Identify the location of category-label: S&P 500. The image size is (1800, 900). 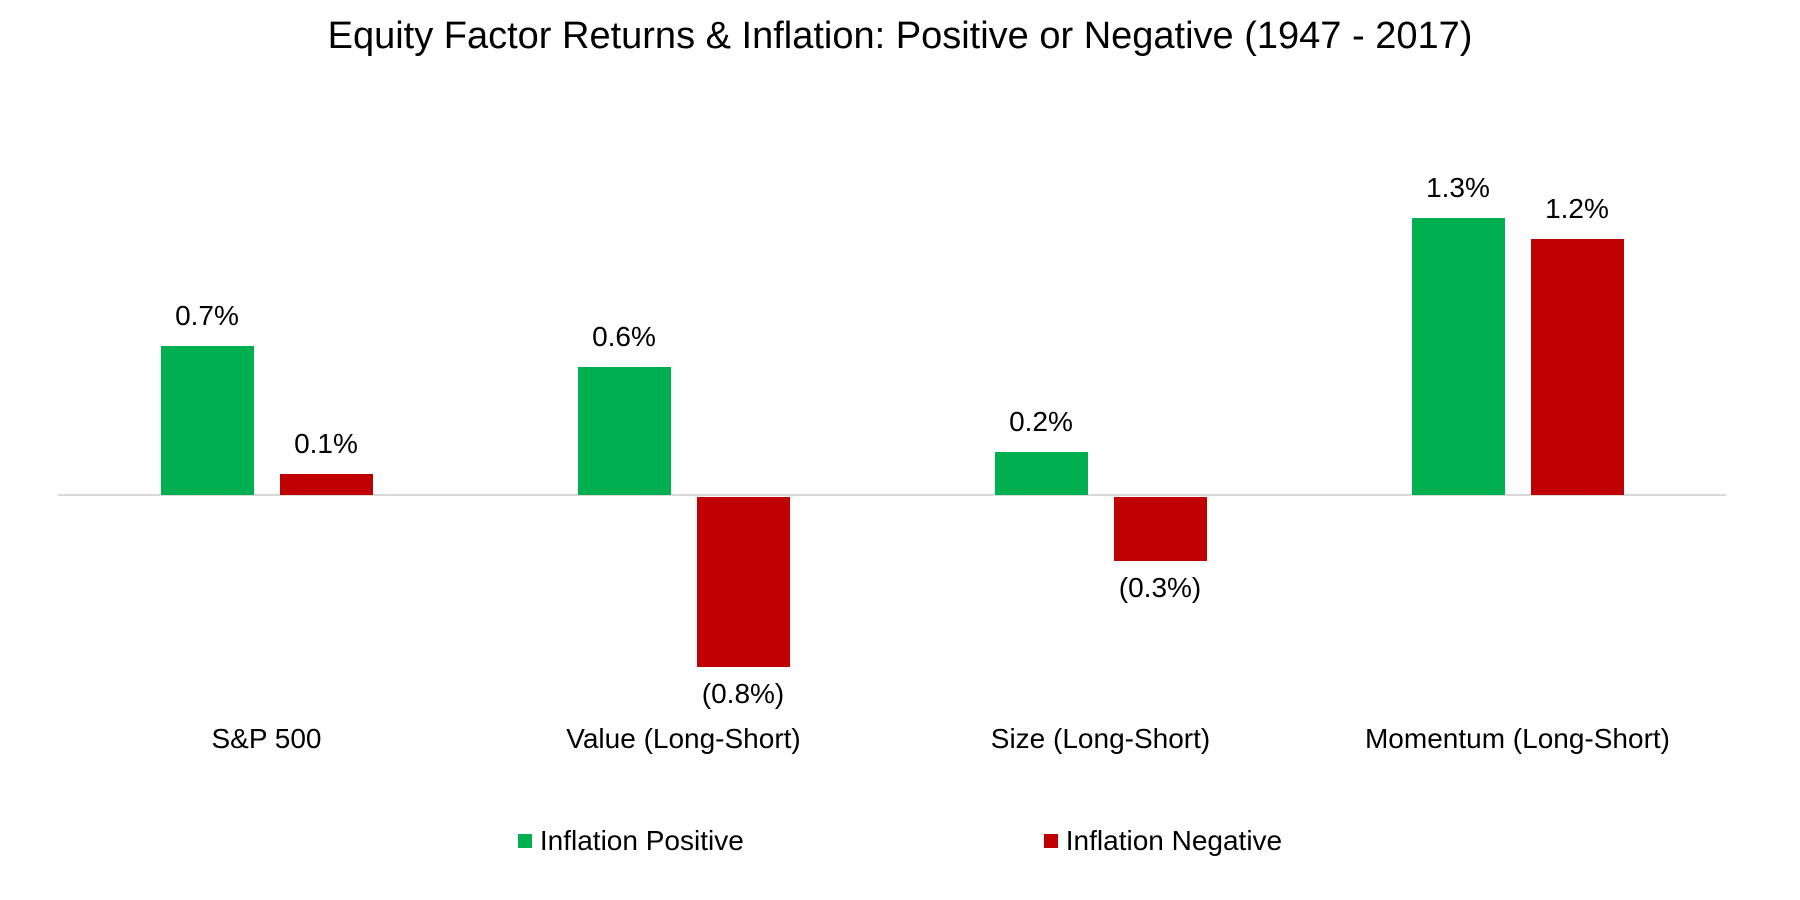
(266, 738).